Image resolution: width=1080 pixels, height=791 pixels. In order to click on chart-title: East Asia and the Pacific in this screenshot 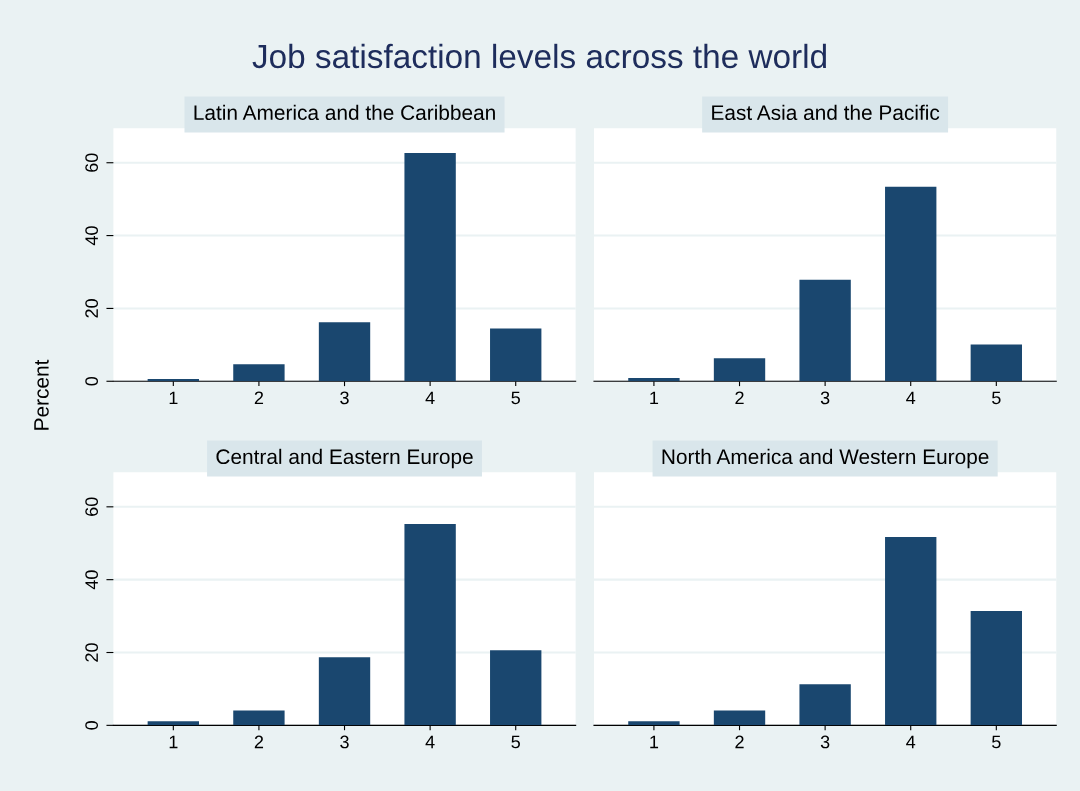, I will do `click(826, 112)`.